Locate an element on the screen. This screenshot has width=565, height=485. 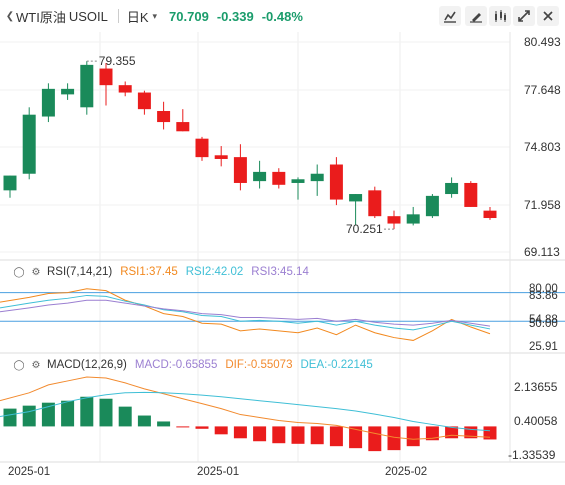
rsi-line-rsi2 is located at coordinates (245, 312).